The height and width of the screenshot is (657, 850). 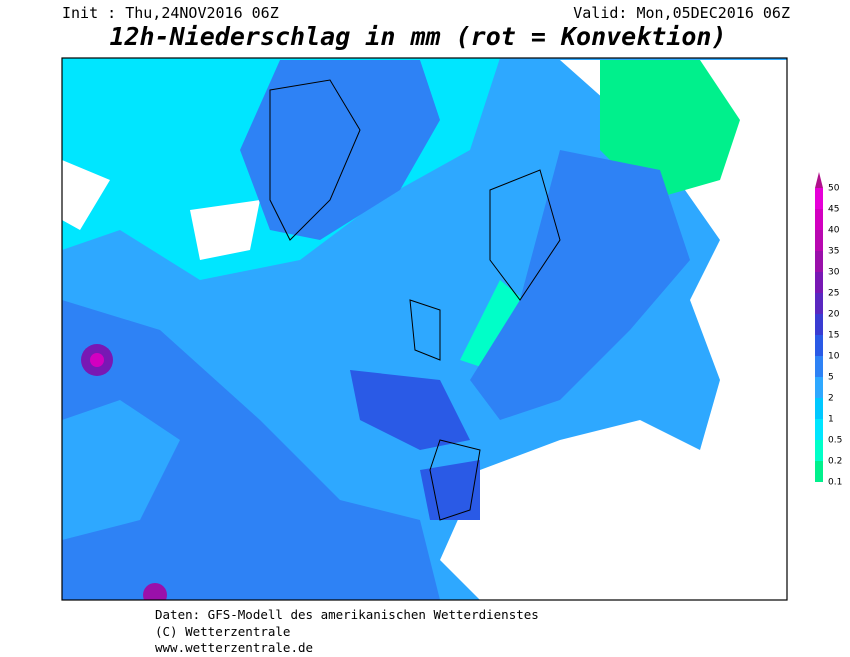 What do you see at coordinates (831, 420) in the screenshot?
I see `legend-label: 1` at bounding box center [831, 420].